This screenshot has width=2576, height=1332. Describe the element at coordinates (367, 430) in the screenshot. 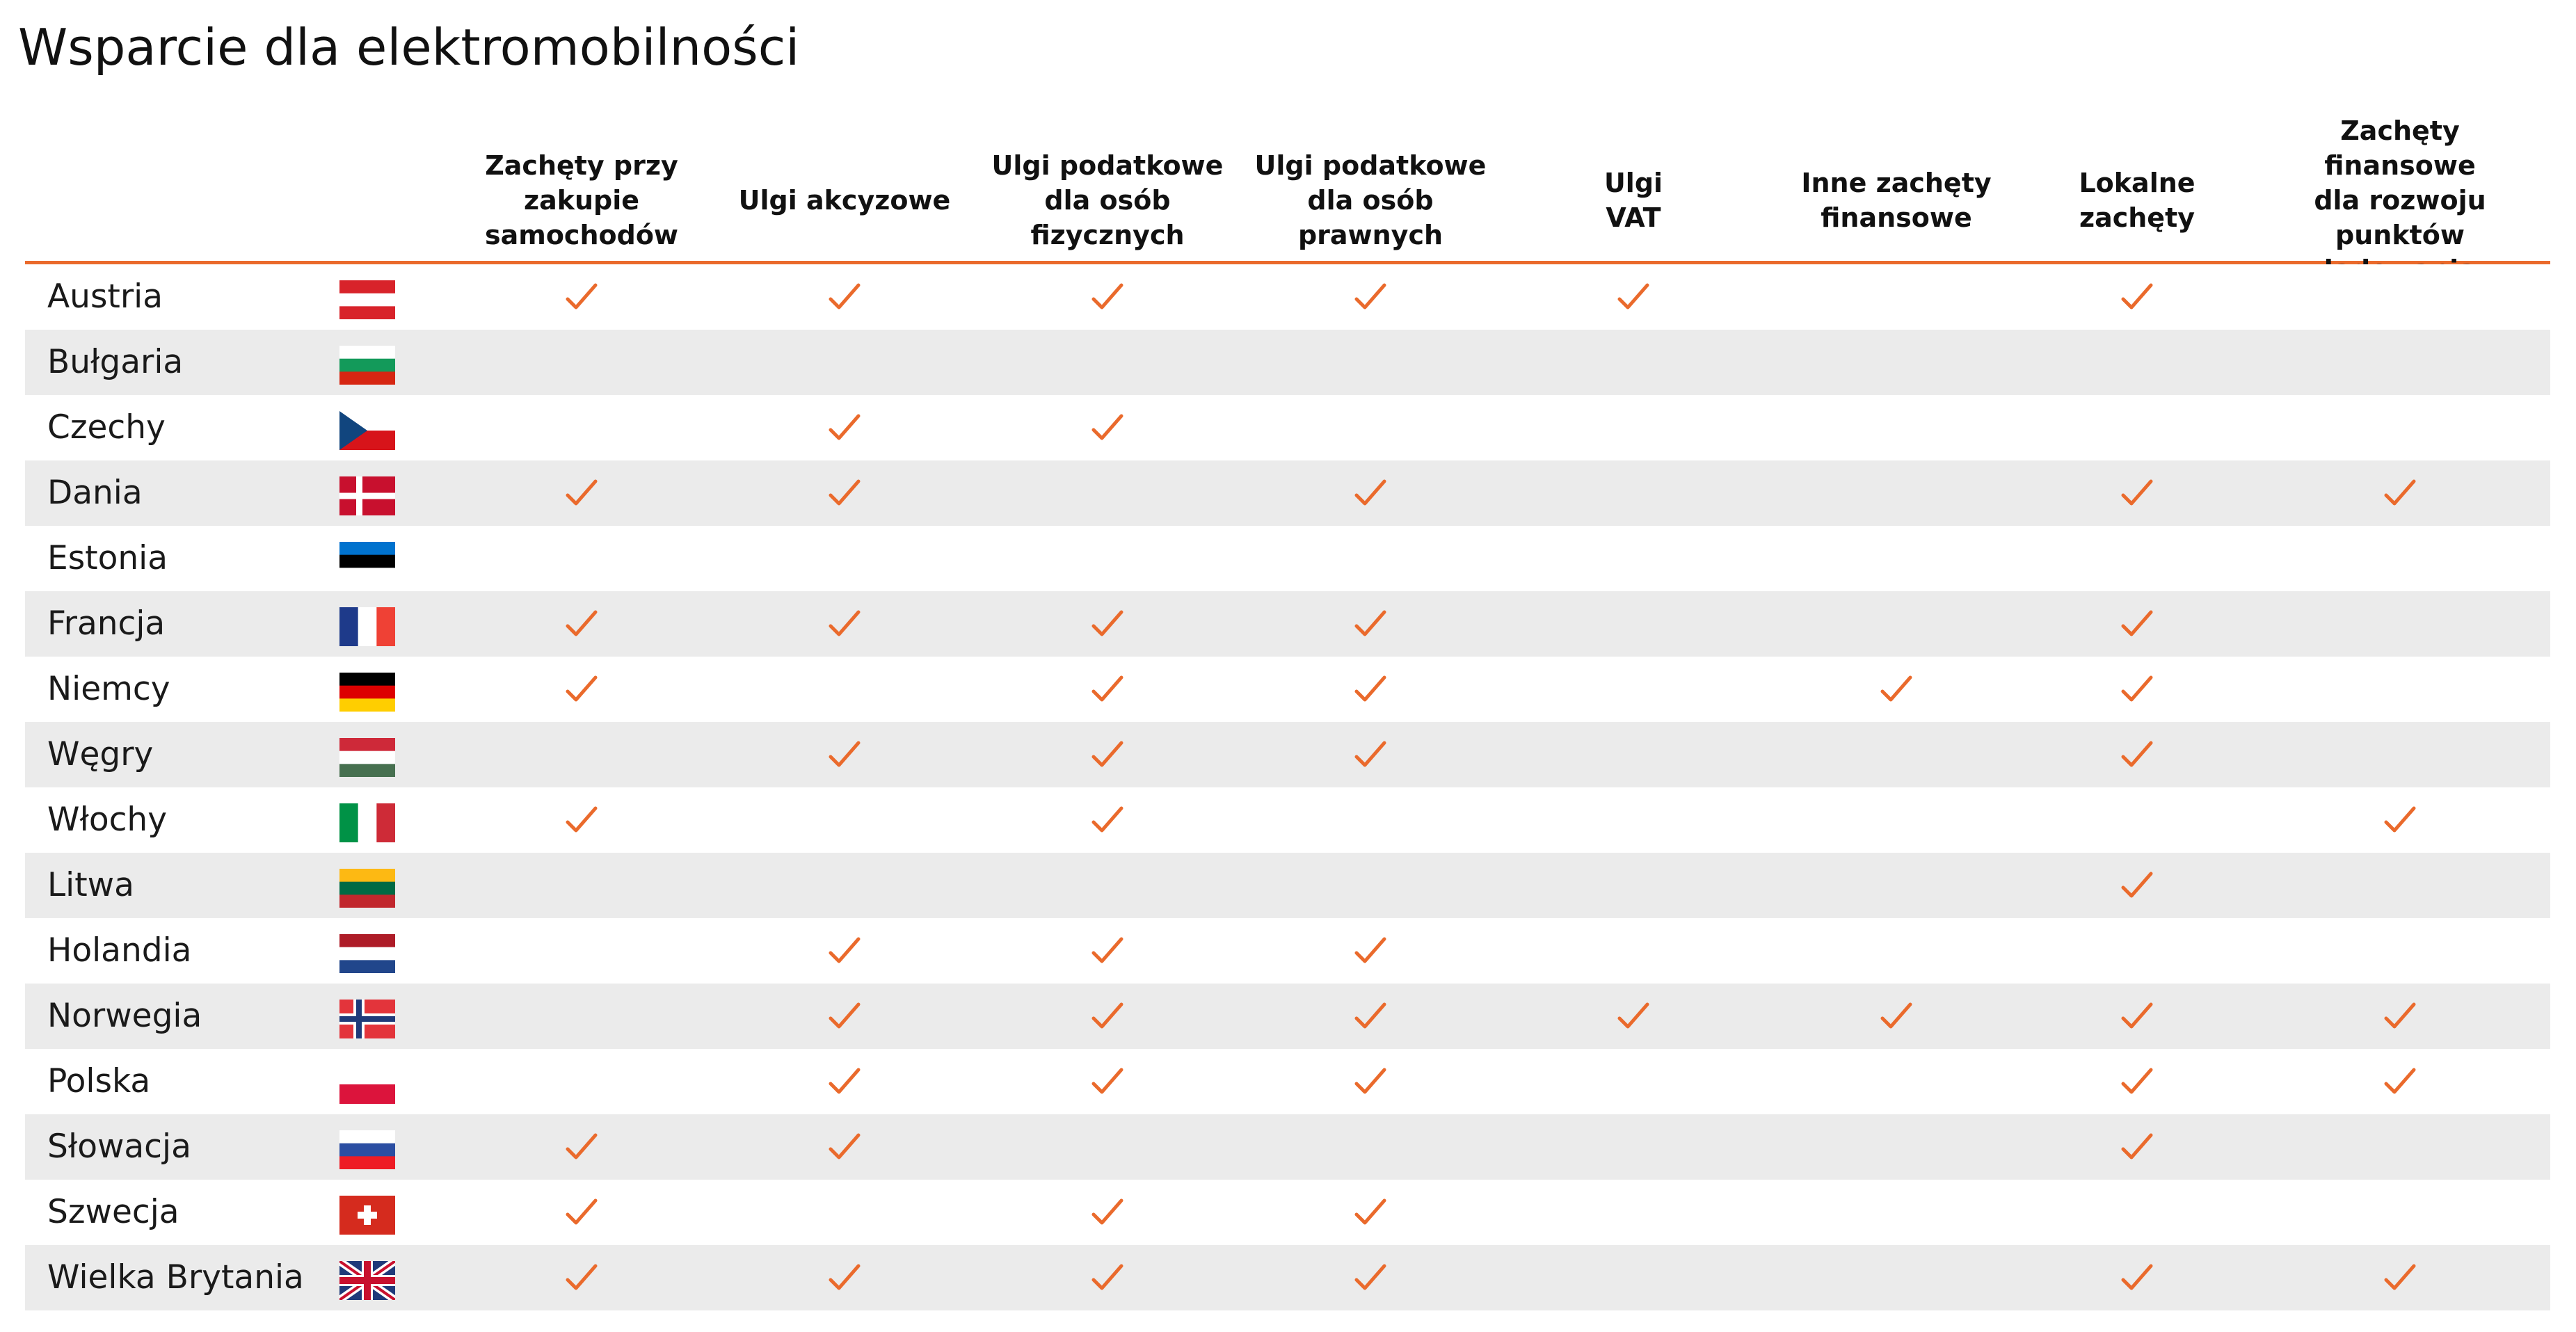

I see `czechia-flag-icon` at that location.